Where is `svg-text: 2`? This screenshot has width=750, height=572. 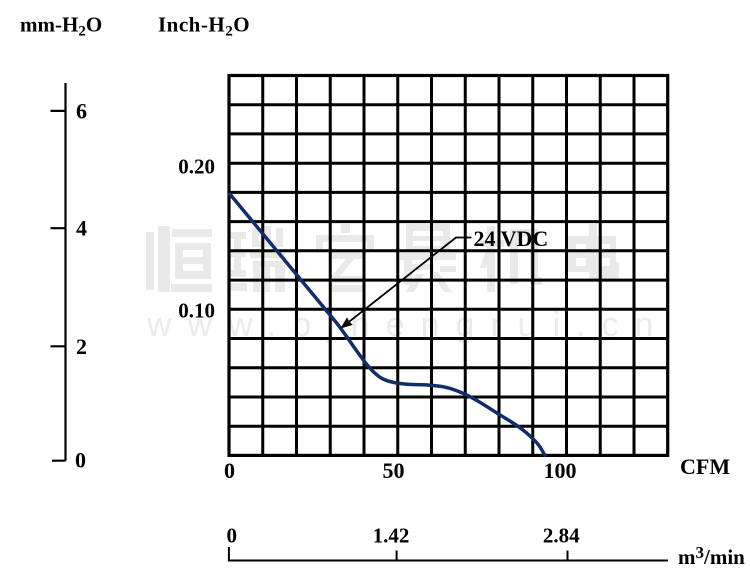
svg-text: 2 is located at coordinates (81, 346).